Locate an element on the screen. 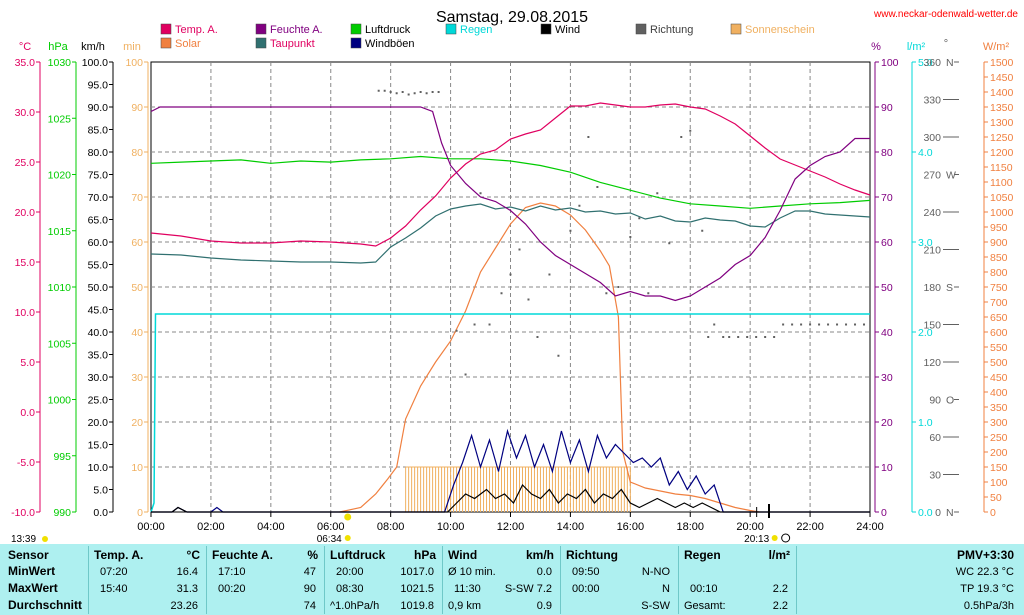  rain-max-time: 00:10 is located at coordinates (704, 589).